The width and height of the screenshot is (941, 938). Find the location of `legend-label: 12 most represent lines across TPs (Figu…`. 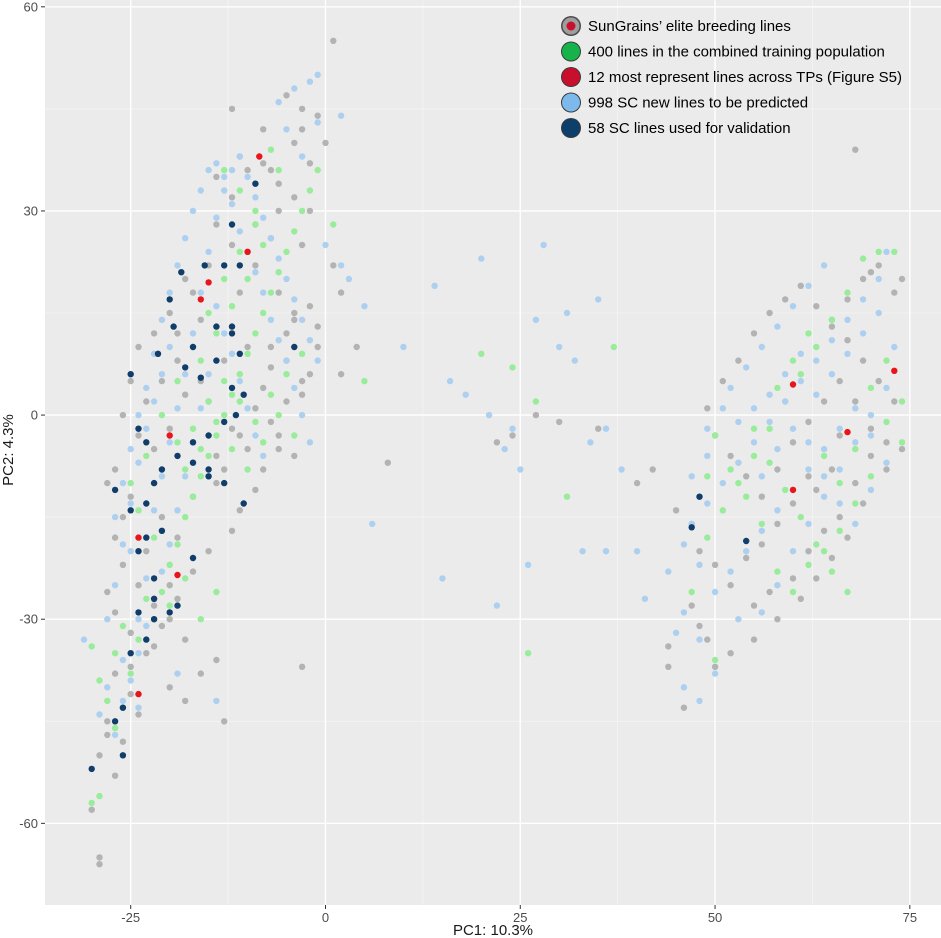

legend-label: 12 most represent lines across TPs (Figu… is located at coordinates (745, 77).